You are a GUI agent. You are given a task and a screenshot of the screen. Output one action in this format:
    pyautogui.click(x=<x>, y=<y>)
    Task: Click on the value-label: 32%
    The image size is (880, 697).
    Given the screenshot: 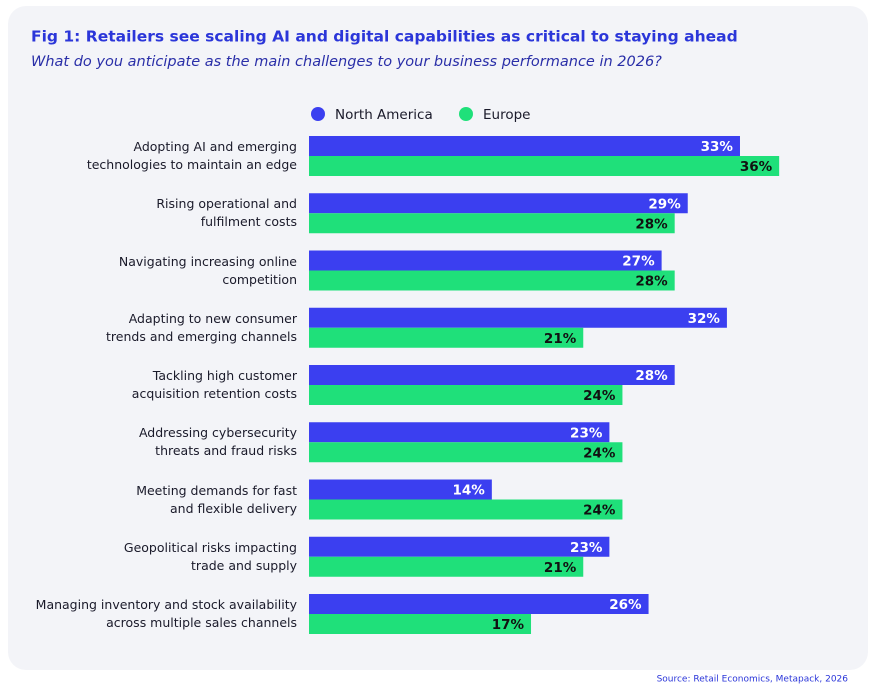 What is the action you would take?
    pyautogui.click(x=704, y=319)
    